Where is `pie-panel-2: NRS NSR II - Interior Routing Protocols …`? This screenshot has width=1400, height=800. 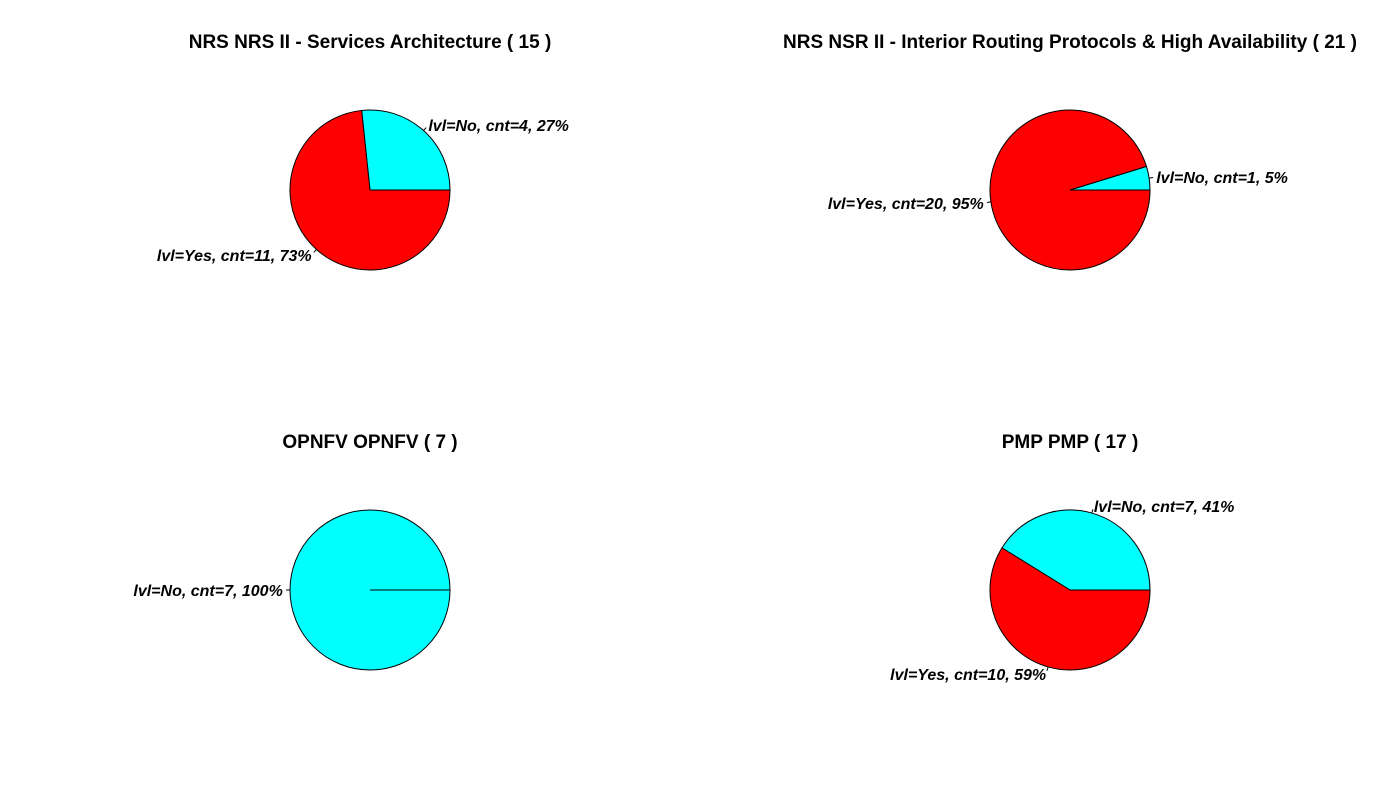
pie-panel-2: NRS NSR II - Interior Routing Protocols … is located at coordinates (1070, 151).